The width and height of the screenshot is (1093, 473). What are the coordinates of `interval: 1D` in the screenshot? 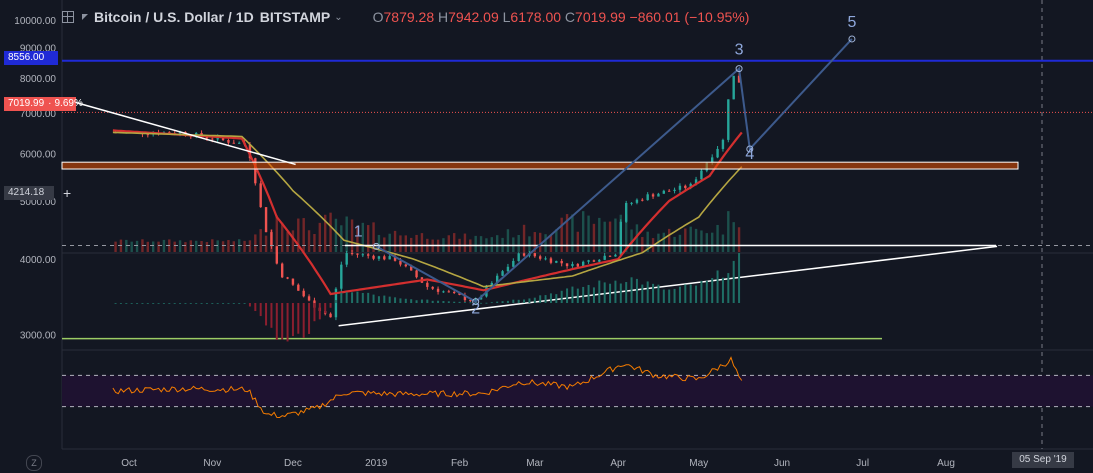 It's located at (244, 17).